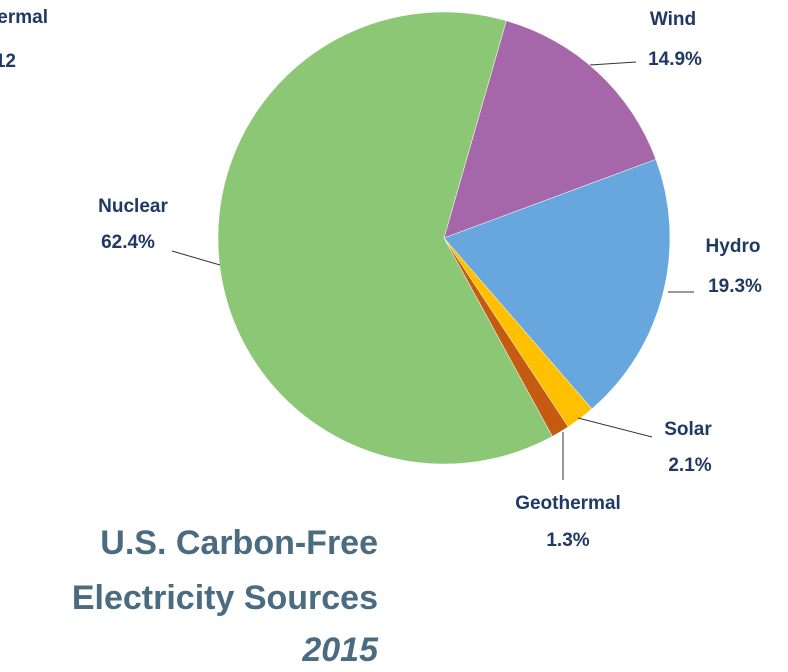 Image resolution: width=788 pixels, height=672 pixels. What do you see at coordinates (688, 429) in the screenshot?
I see `slice-label: Solar` at bounding box center [688, 429].